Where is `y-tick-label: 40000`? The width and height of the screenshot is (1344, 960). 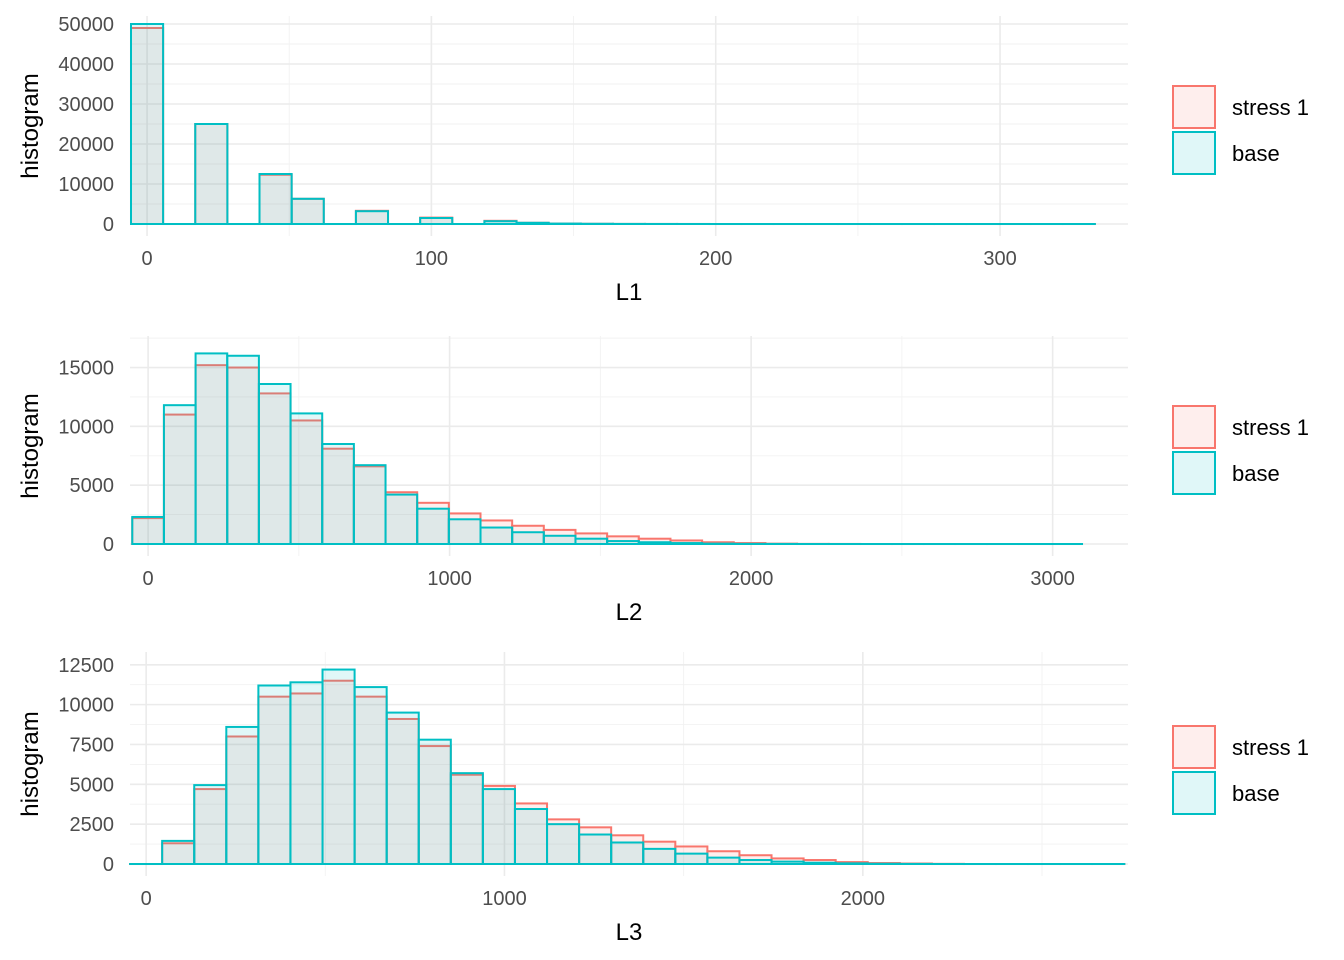
y-tick-label: 40000 is located at coordinates (86, 65).